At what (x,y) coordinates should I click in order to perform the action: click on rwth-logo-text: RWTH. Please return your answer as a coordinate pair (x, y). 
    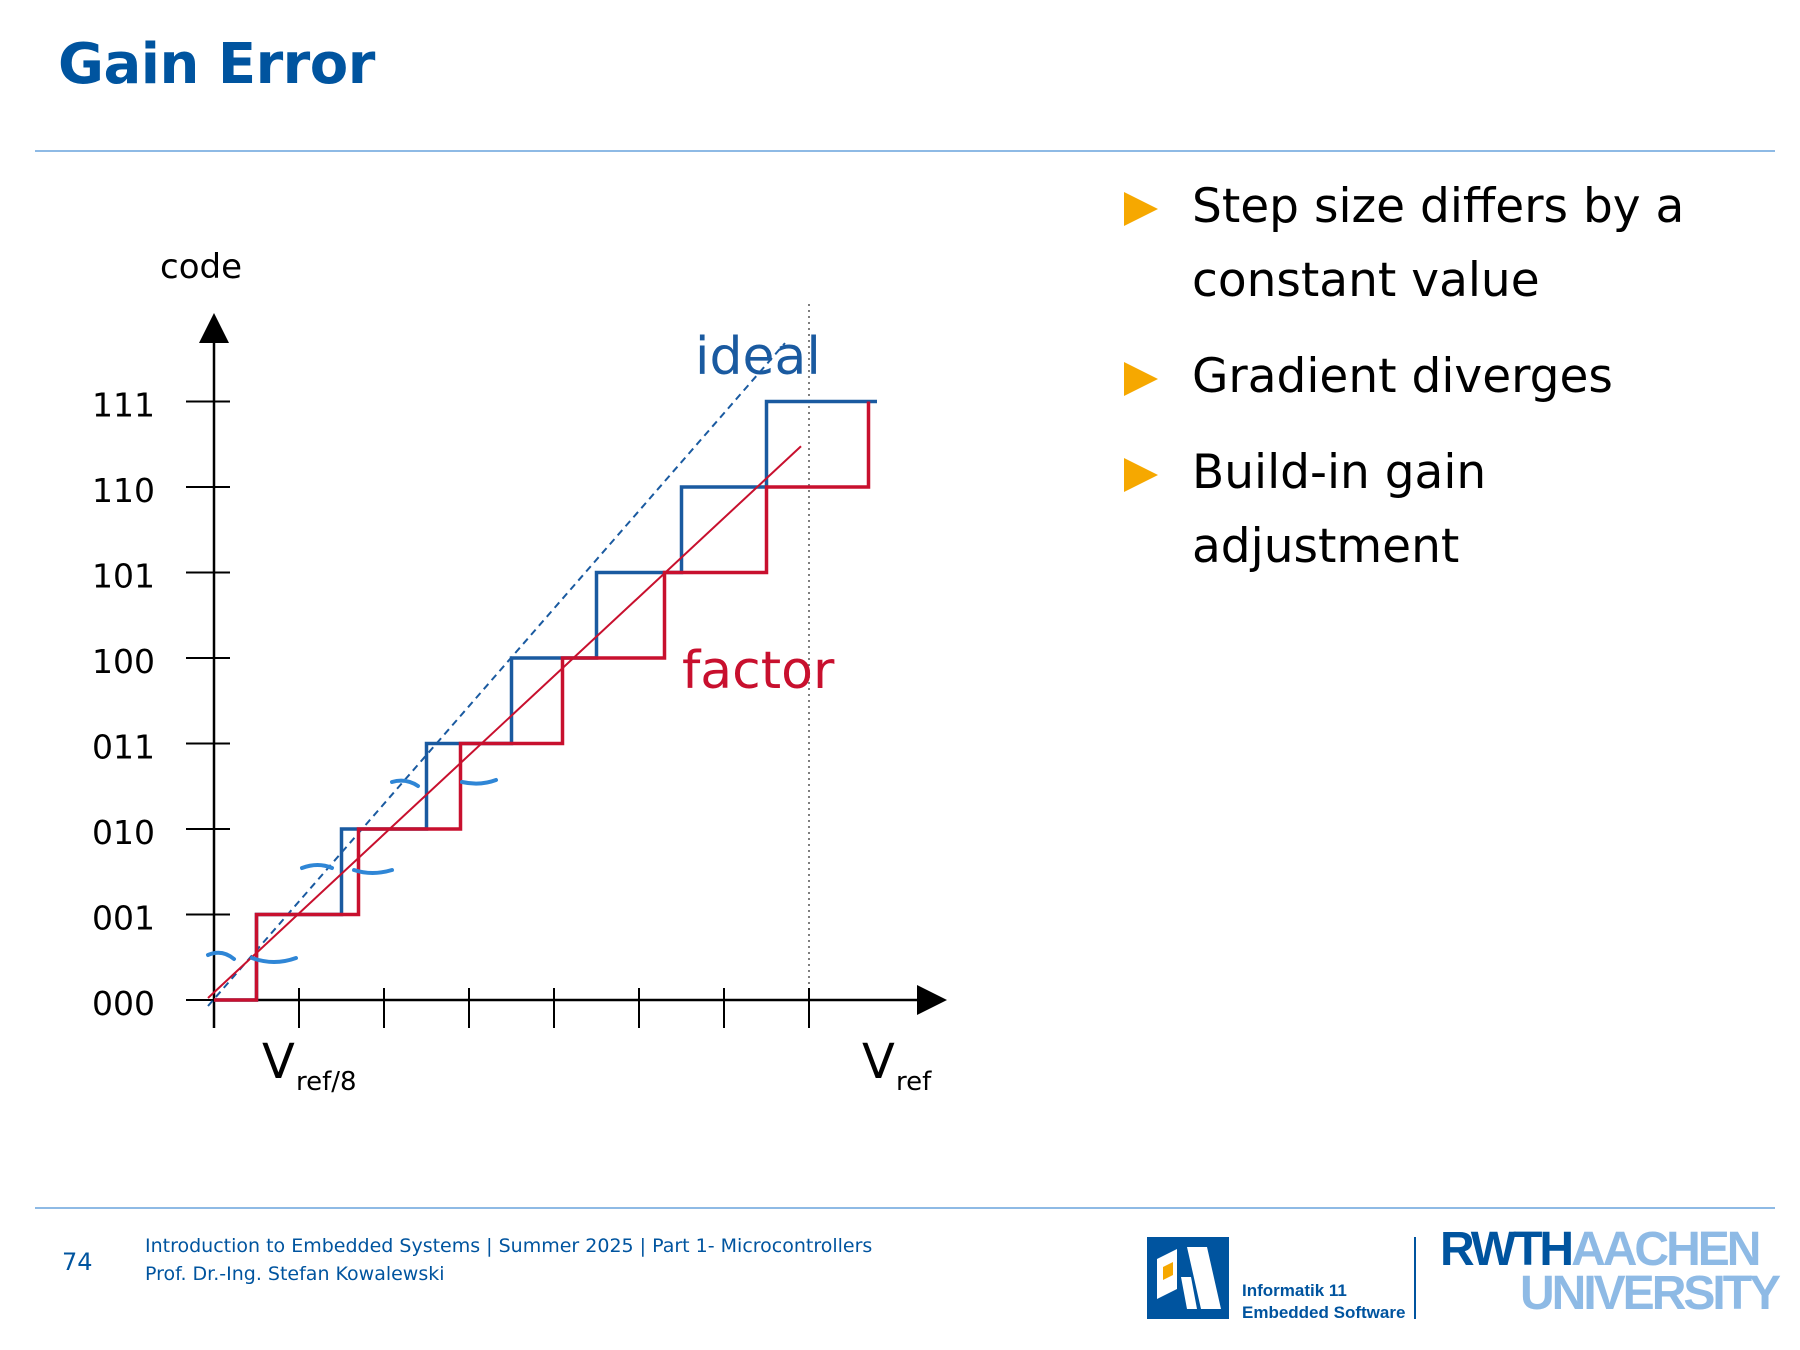
    Looking at the image, I should click on (1507, 1249).